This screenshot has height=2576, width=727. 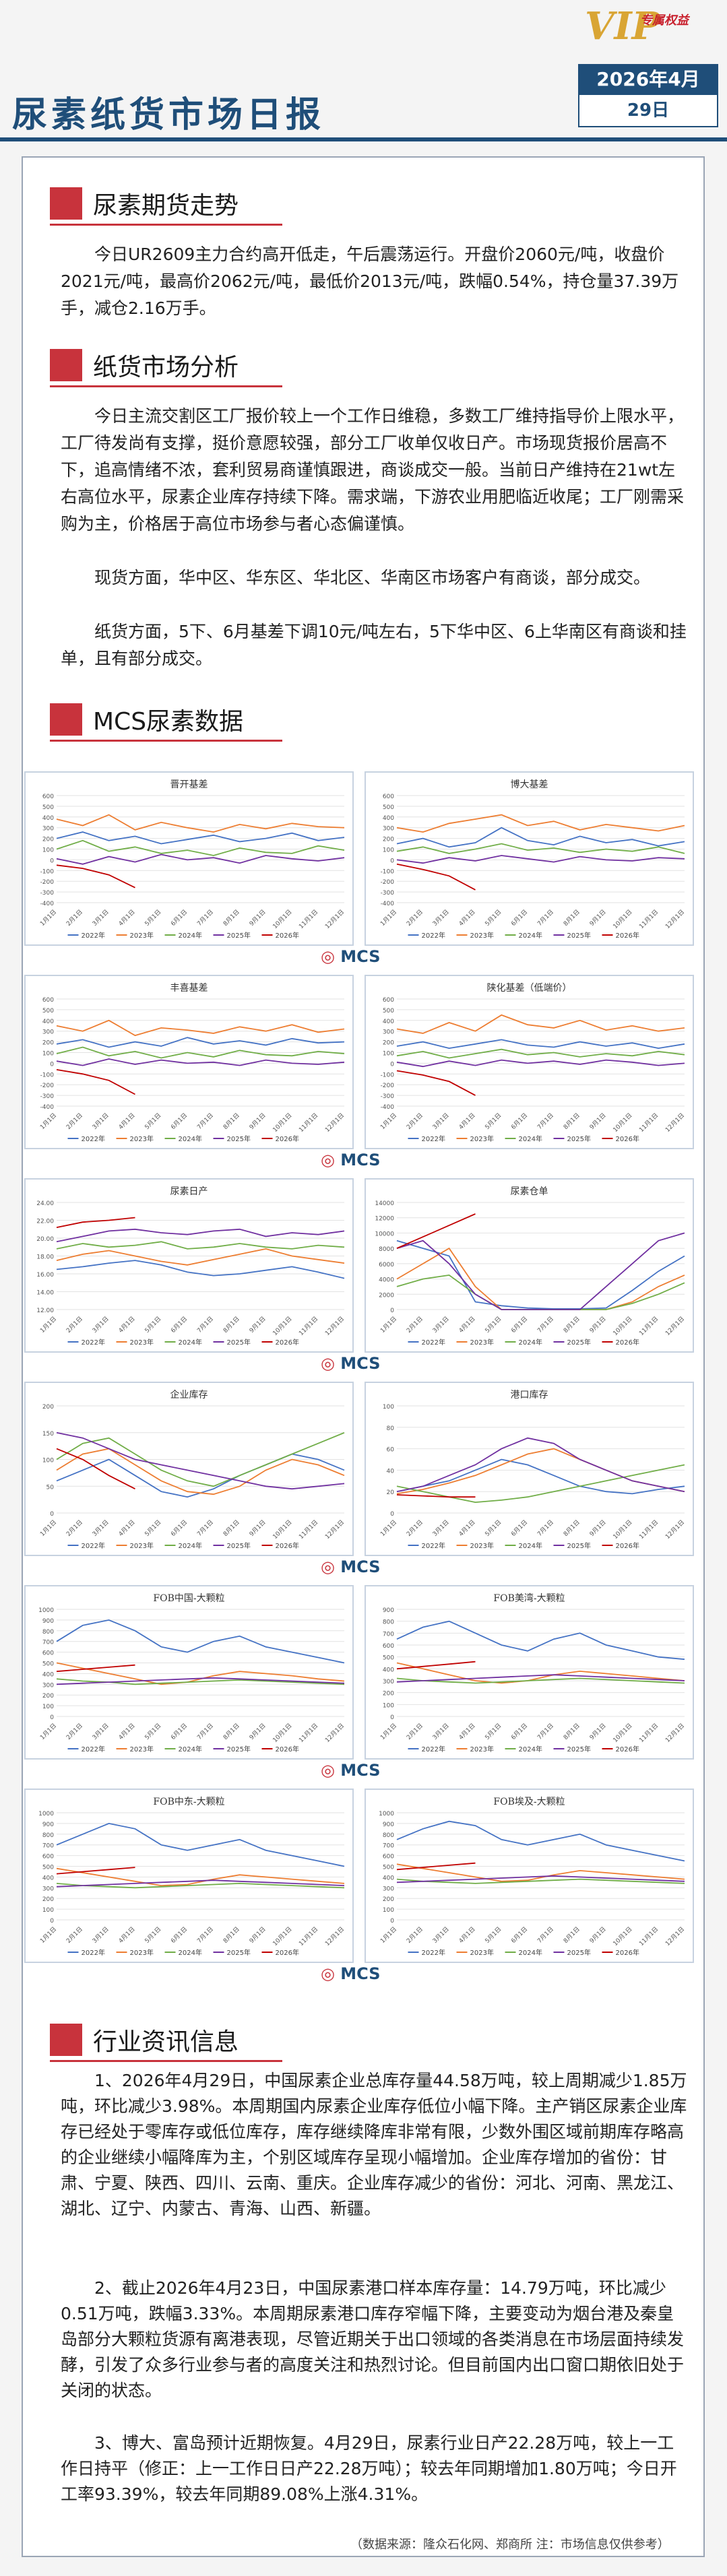 What do you see at coordinates (386, 1249) in the screenshot?
I see `y-tick-label: 8000` at bounding box center [386, 1249].